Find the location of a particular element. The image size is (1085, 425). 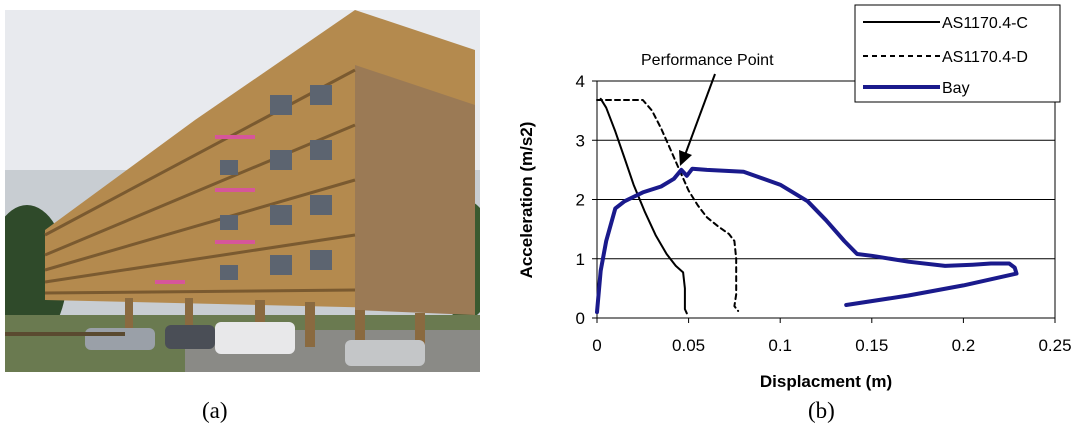

legend-label-bay: Bay is located at coordinates (956, 88).